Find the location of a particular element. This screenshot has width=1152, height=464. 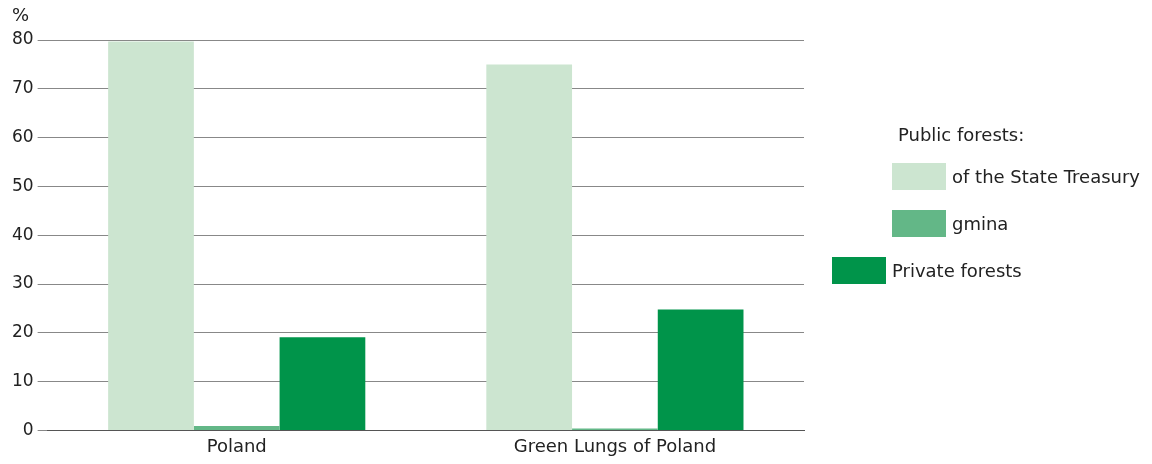

legend-label: Private forests is located at coordinates (957, 270).